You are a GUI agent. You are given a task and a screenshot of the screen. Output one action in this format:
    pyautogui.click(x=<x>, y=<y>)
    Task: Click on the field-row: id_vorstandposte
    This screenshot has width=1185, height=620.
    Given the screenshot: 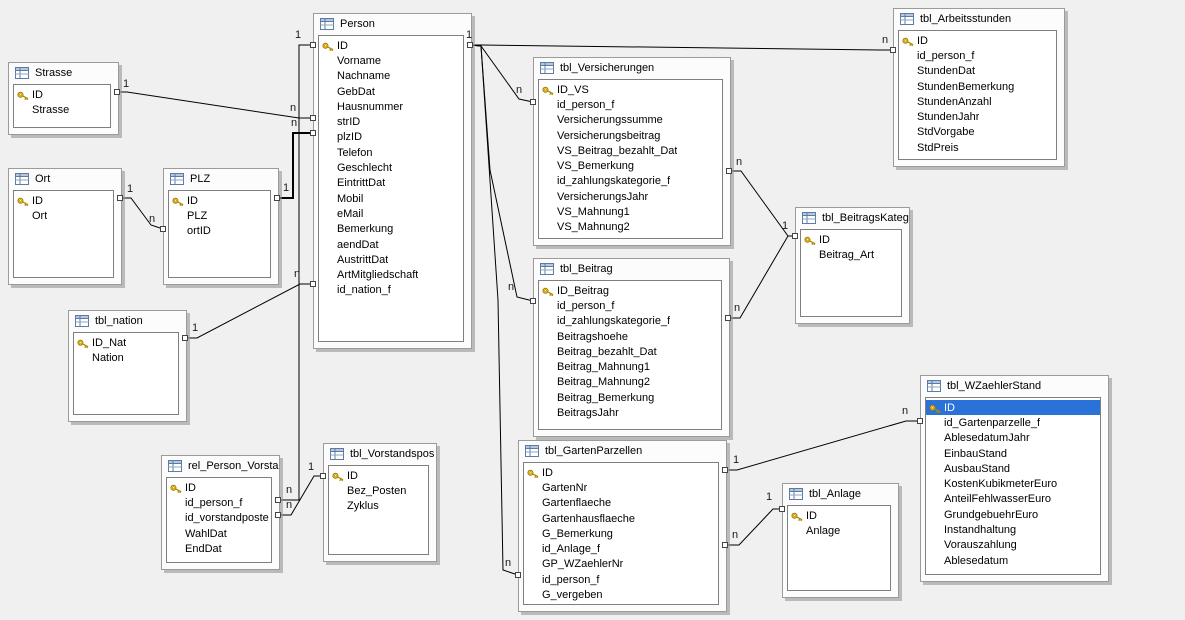 What is the action you would take?
    pyautogui.click(x=219, y=518)
    